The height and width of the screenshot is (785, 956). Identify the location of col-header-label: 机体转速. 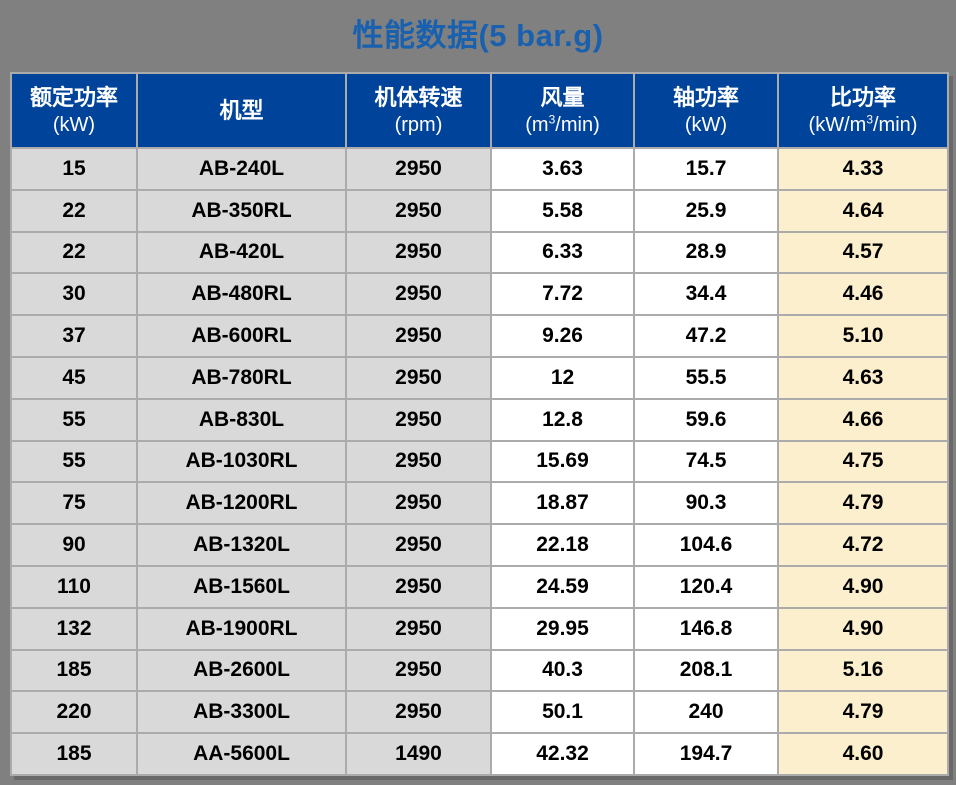
(418, 97).